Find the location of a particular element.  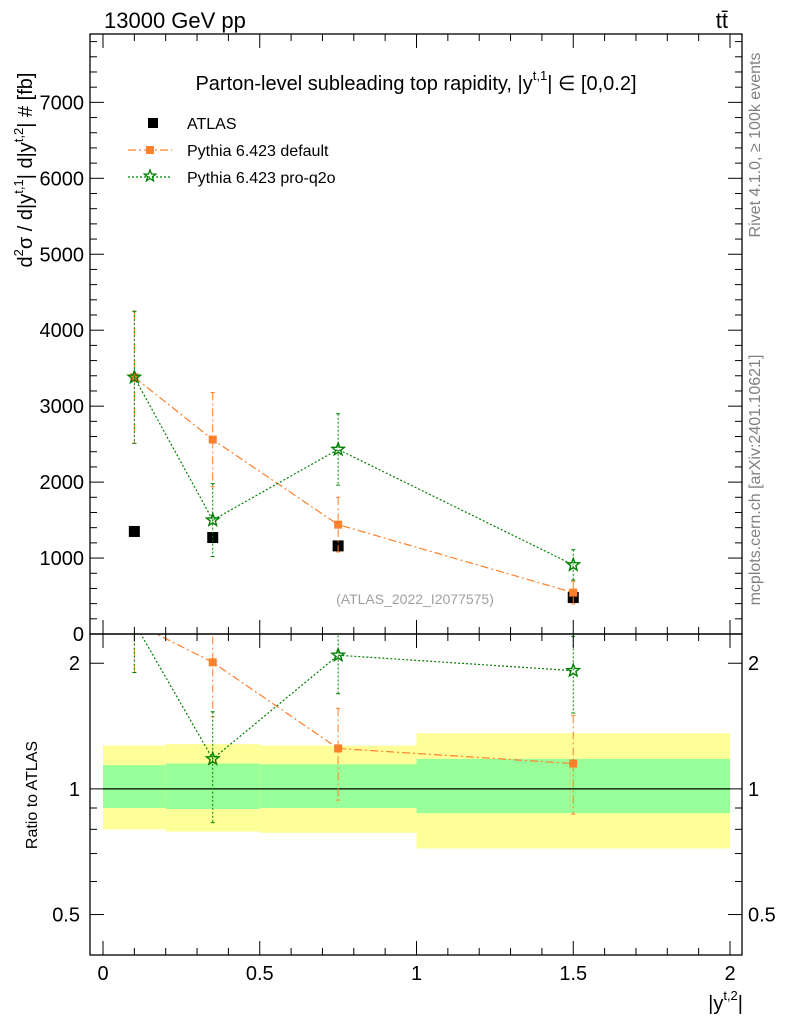

legend-label-atlas: ATLAS is located at coordinates (212, 124).